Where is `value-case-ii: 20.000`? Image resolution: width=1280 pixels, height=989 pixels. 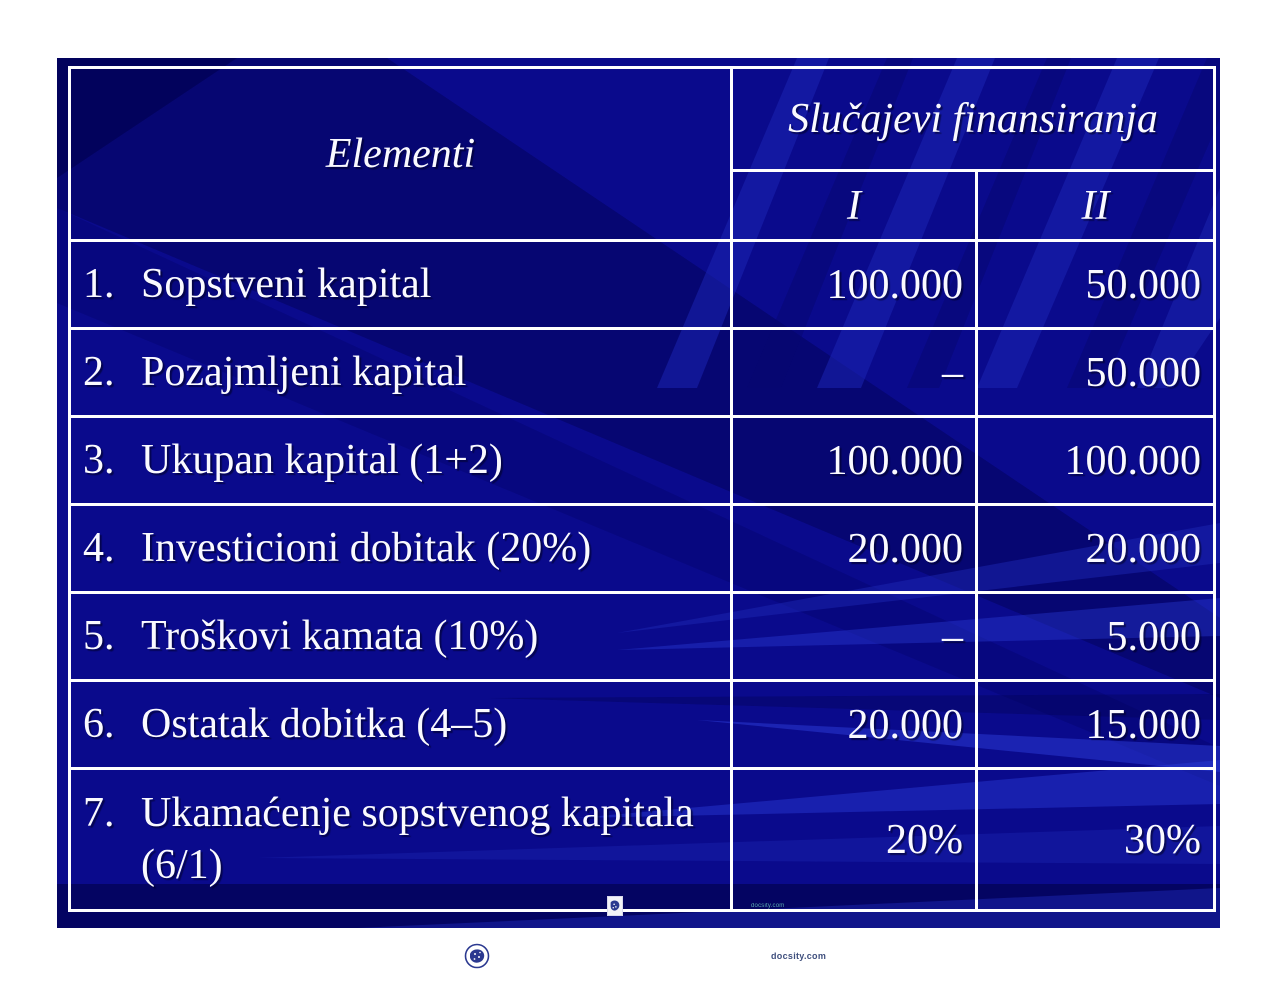 value-case-ii: 20.000 is located at coordinates (1095, 548).